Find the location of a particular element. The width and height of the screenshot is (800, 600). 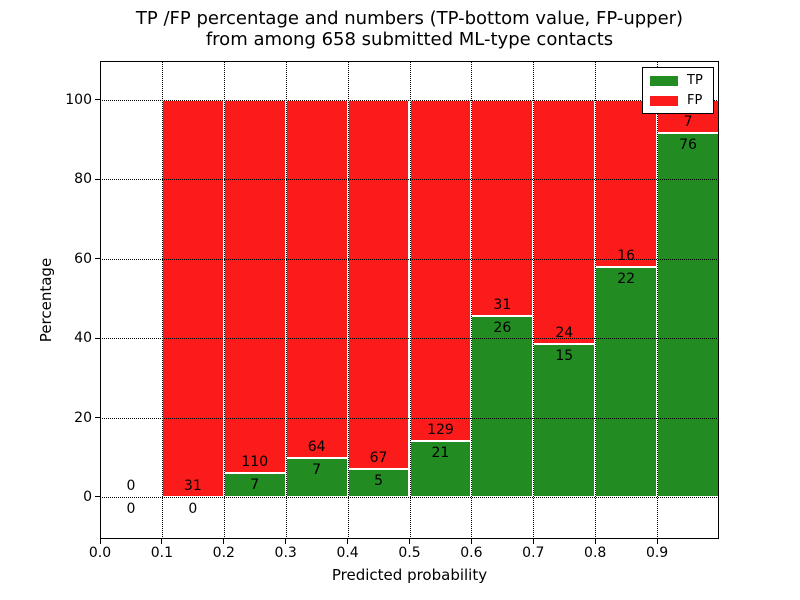

tp-count-label: 21 is located at coordinates (440, 453).